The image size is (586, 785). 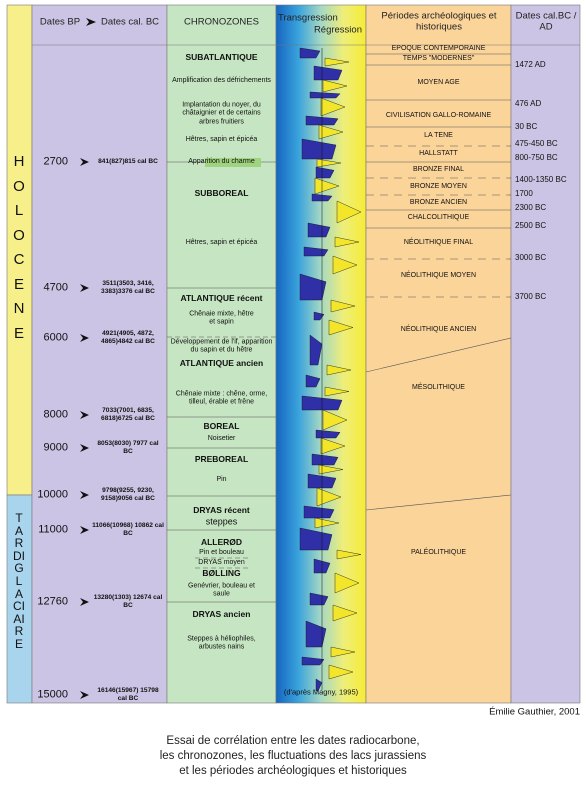 I want to click on label: Apparition du charme, so click(x=221, y=161).